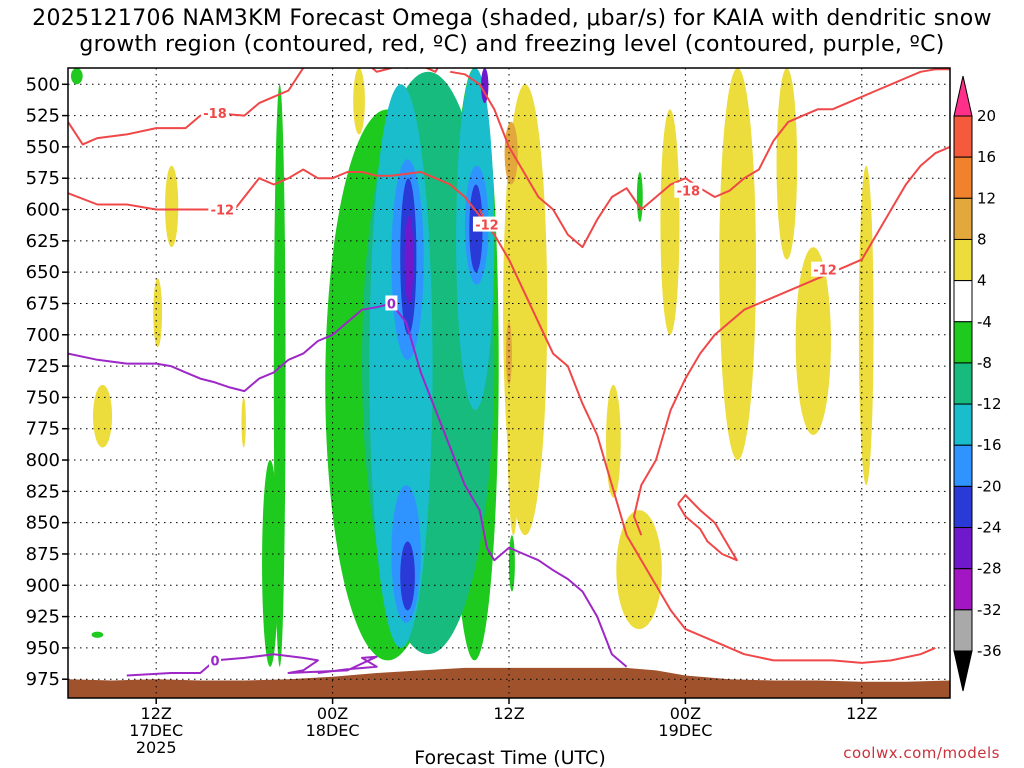  What do you see at coordinates (43, 335) in the screenshot?
I see `y-tick-label: 700` at bounding box center [43, 335].